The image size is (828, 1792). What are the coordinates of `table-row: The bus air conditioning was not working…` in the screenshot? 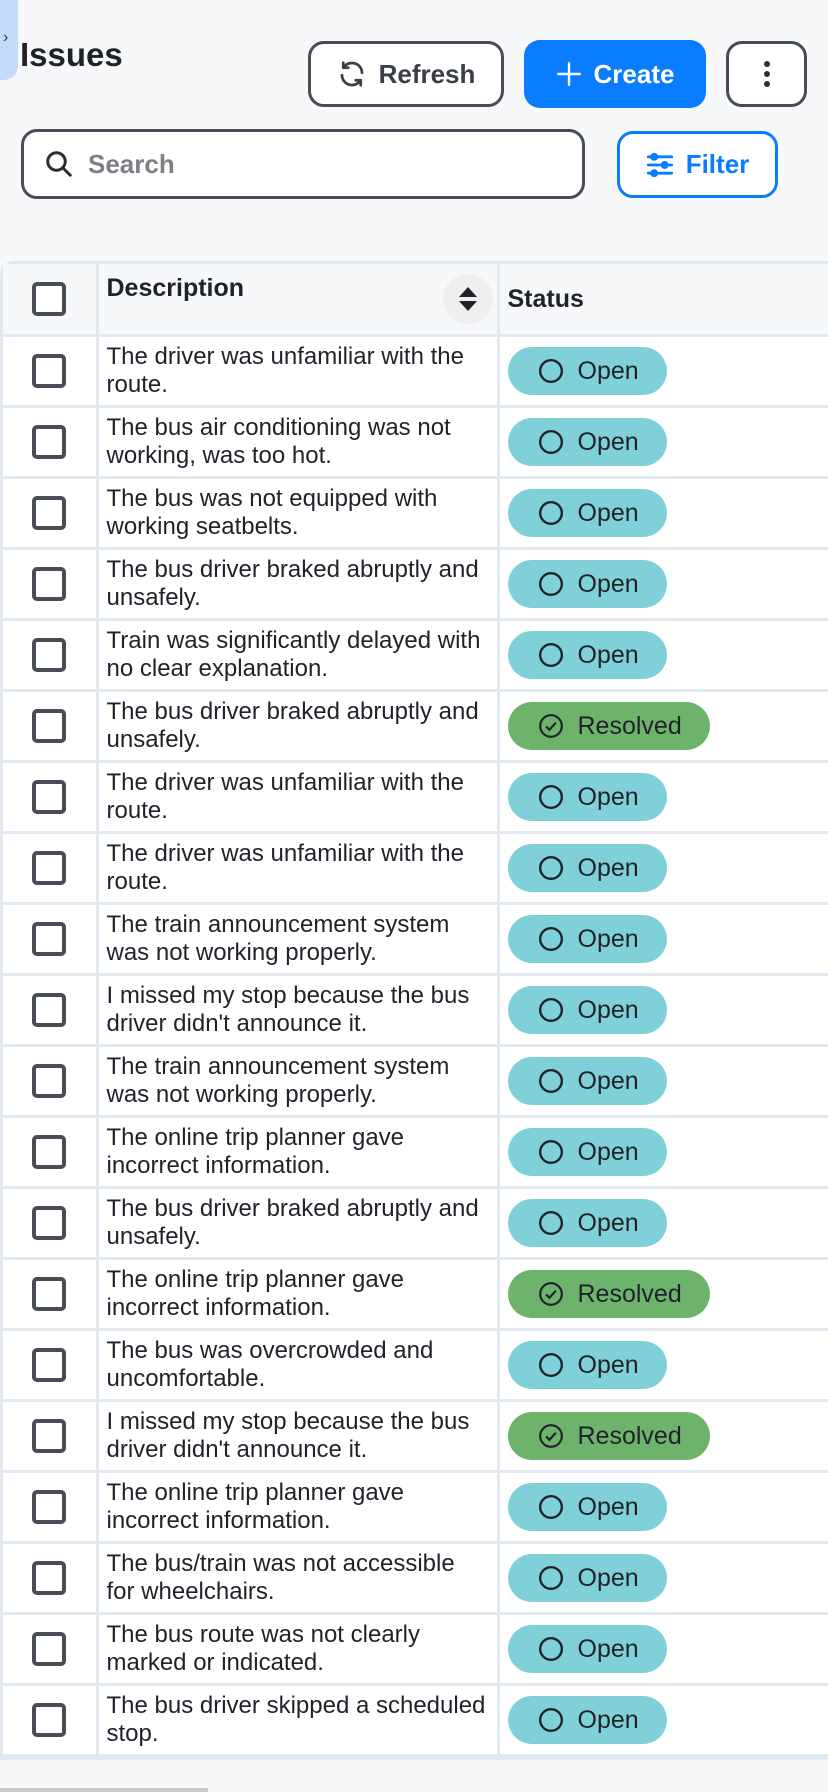 It's located at (415, 442).